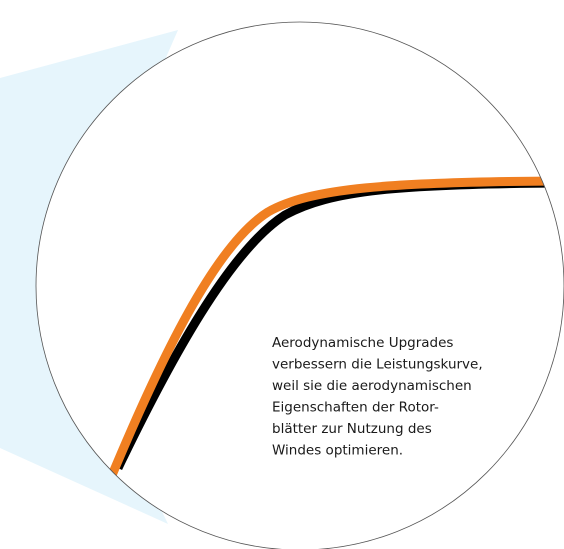 Image resolution: width=564 pixels, height=549 pixels. I want to click on note-line: weil sie die aerodynamischen, so click(372, 386).